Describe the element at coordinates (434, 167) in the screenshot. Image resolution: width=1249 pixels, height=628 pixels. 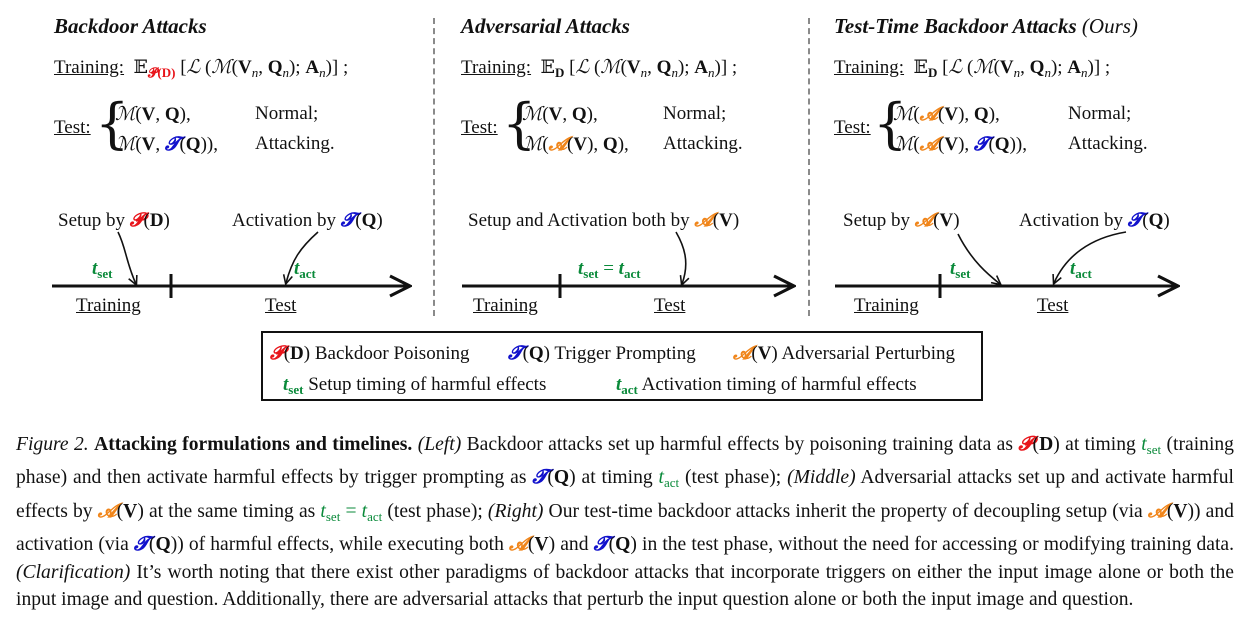
I see `divider-left` at that location.